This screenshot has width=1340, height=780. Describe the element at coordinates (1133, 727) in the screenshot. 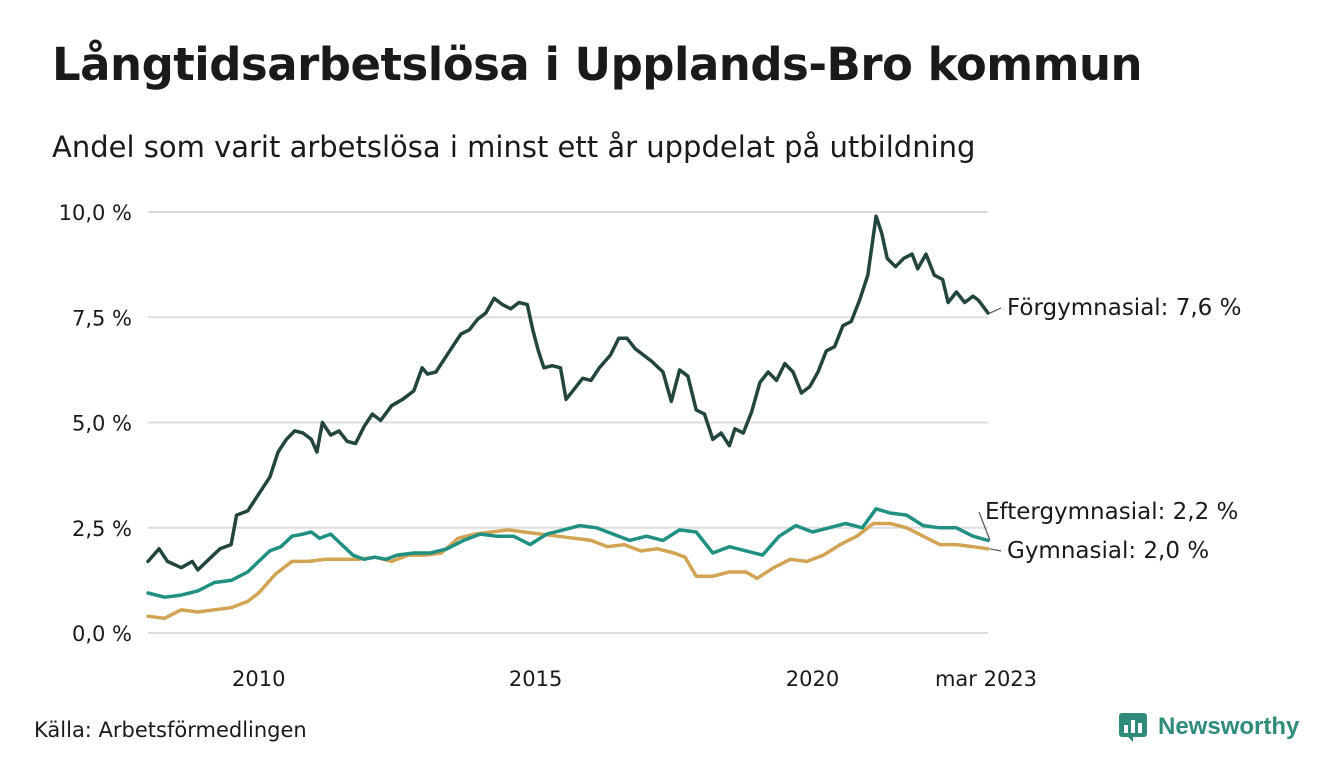

I see `newsworthy-logo-icon` at that location.